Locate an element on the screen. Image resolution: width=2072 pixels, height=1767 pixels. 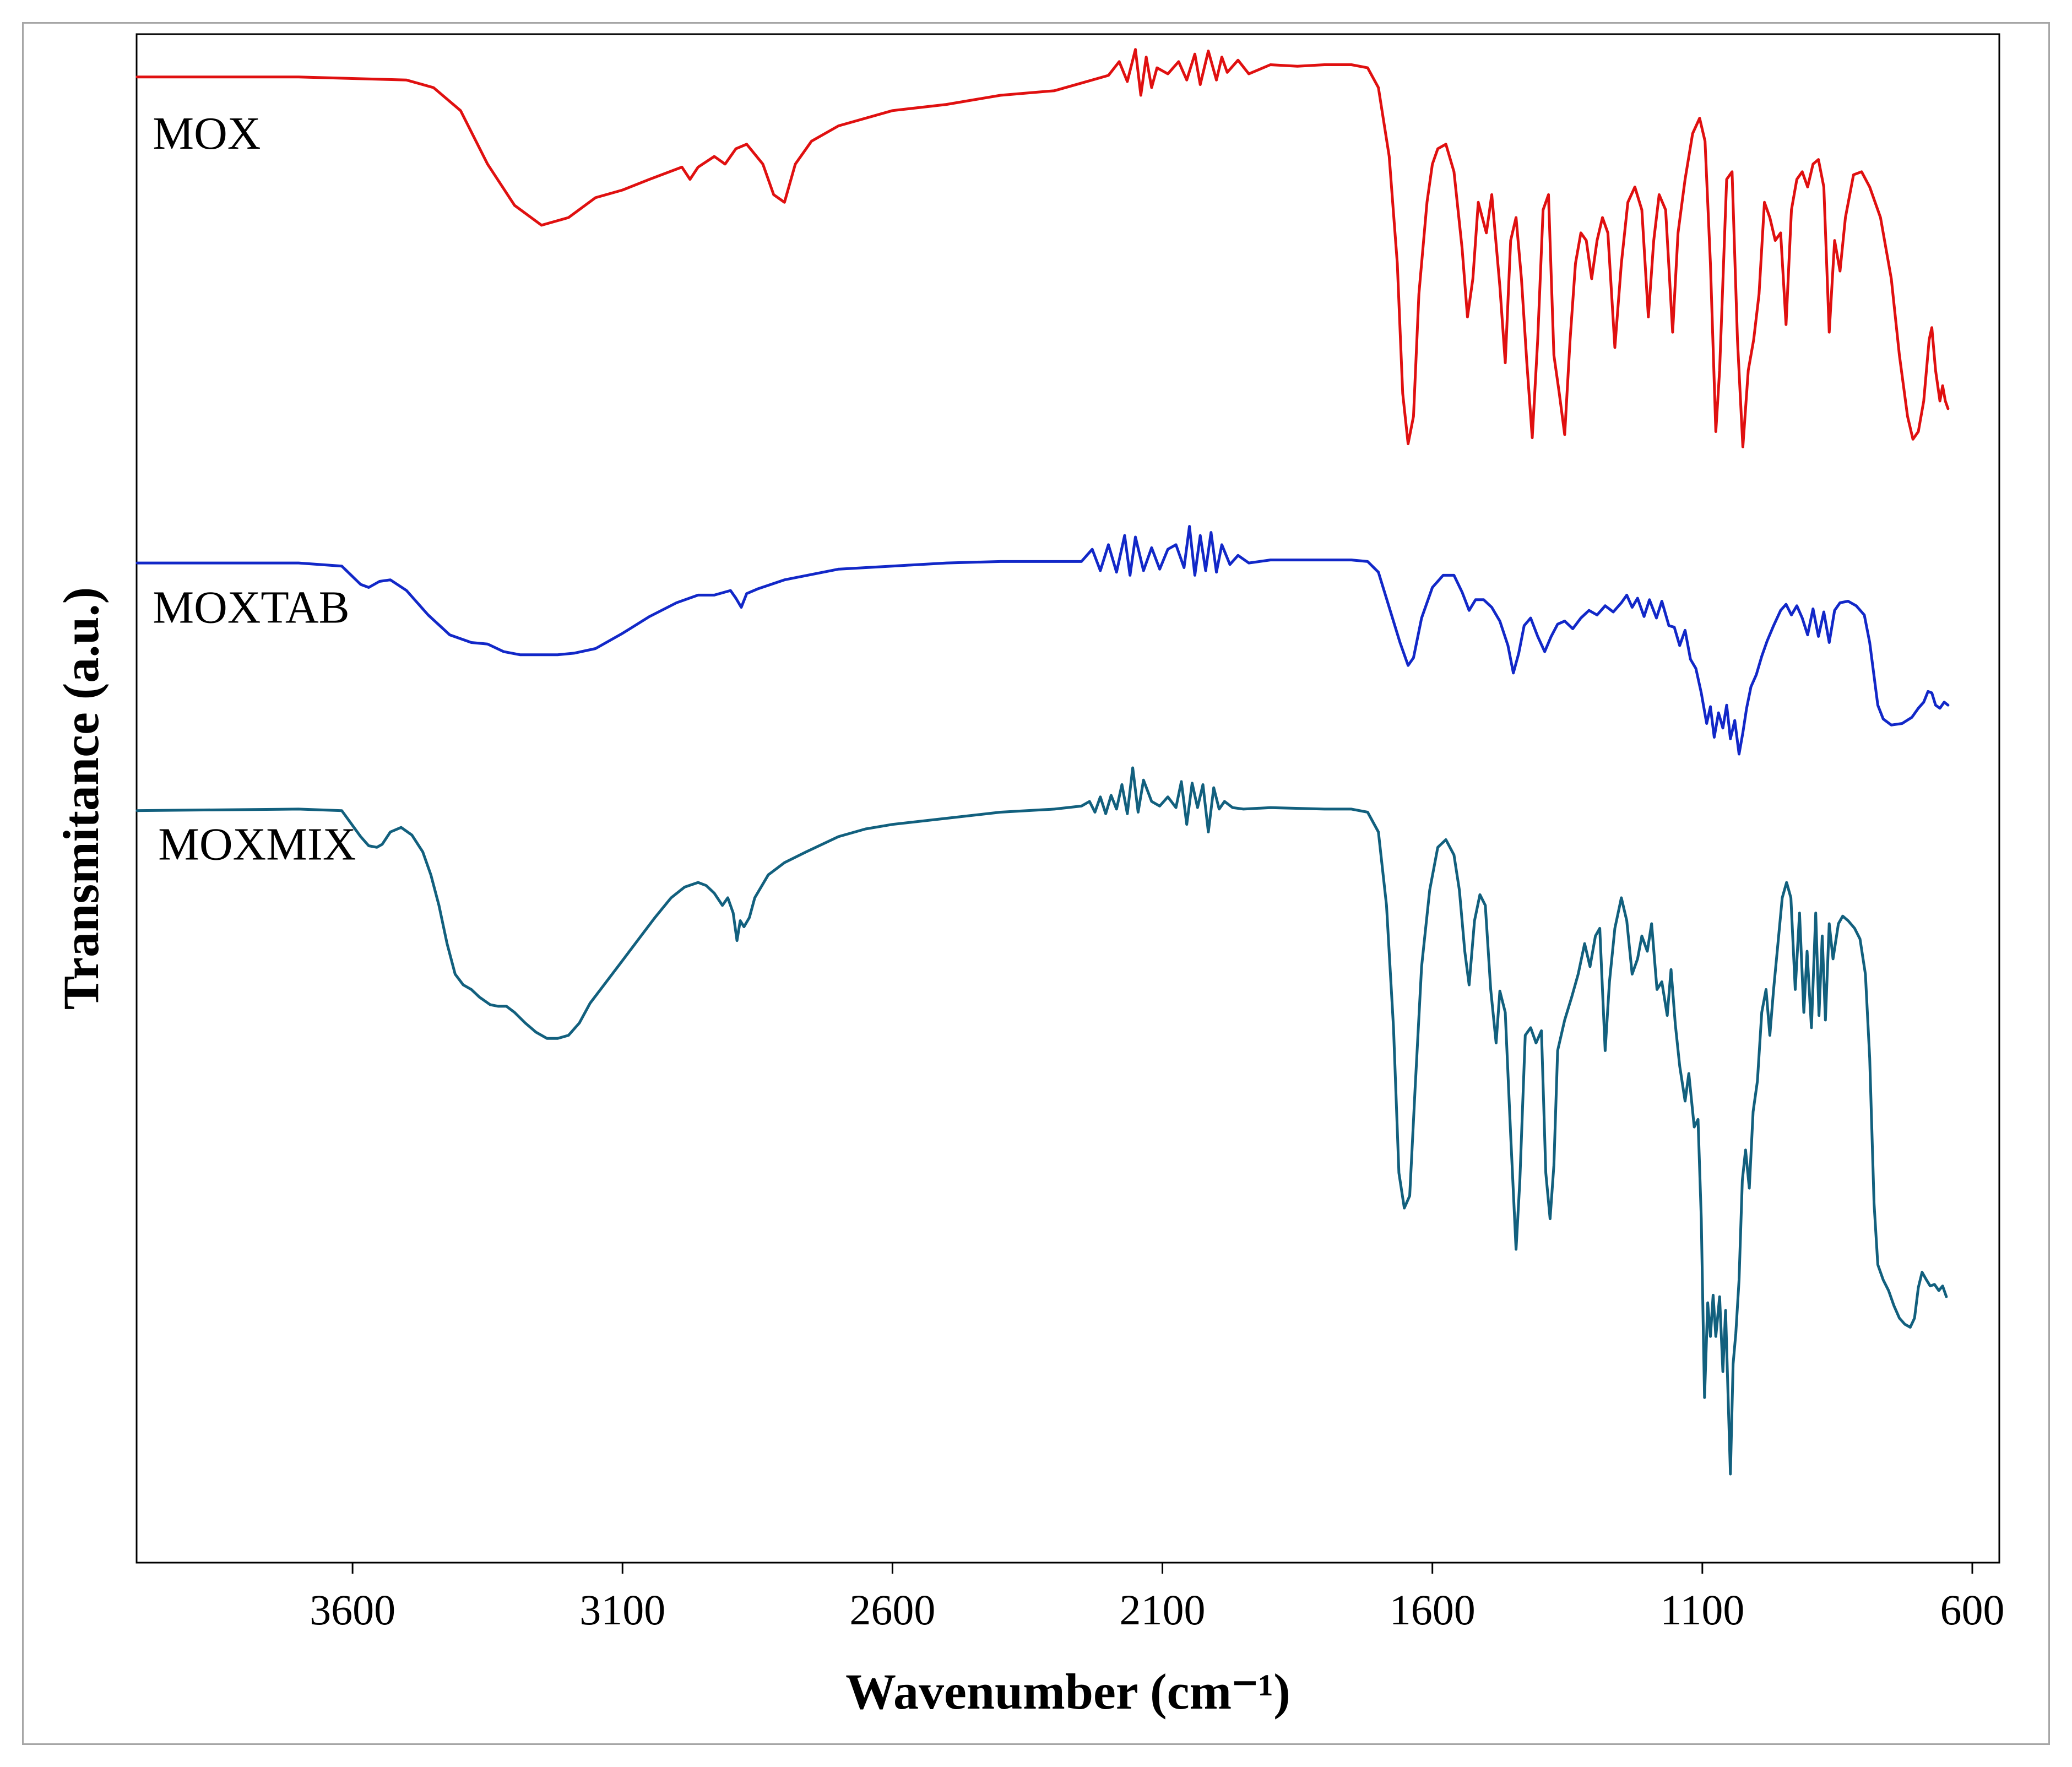
x-tick-label: 600 is located at coordinates (1972, 1610).